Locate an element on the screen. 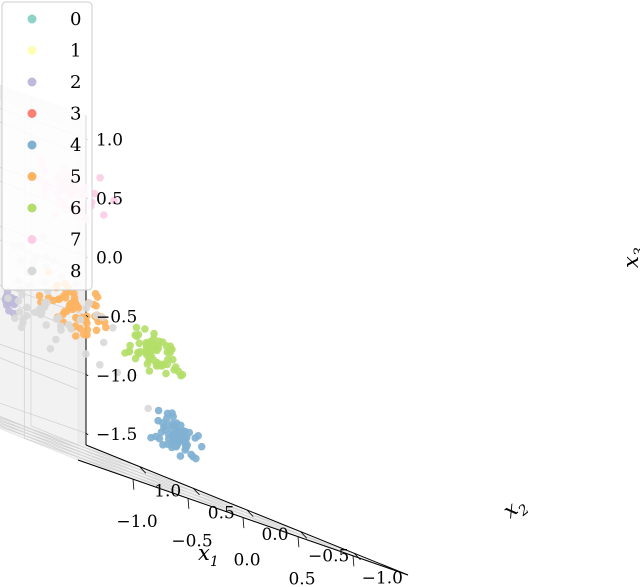 This screenshot has width=640, height=587. z-axis-label: x3 is located at coordinates (629, 257).